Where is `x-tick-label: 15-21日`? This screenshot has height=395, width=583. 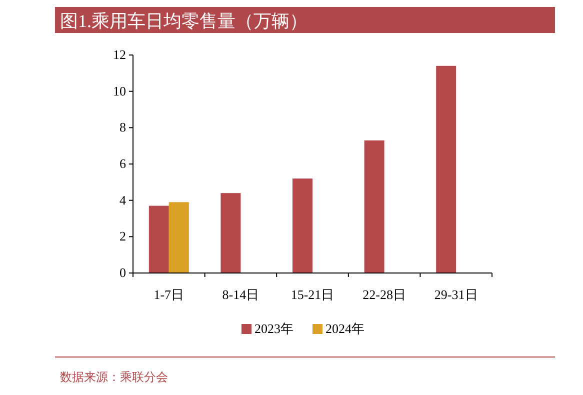
x-tick-label: 15-21日 is located at coordinates (312, 294).